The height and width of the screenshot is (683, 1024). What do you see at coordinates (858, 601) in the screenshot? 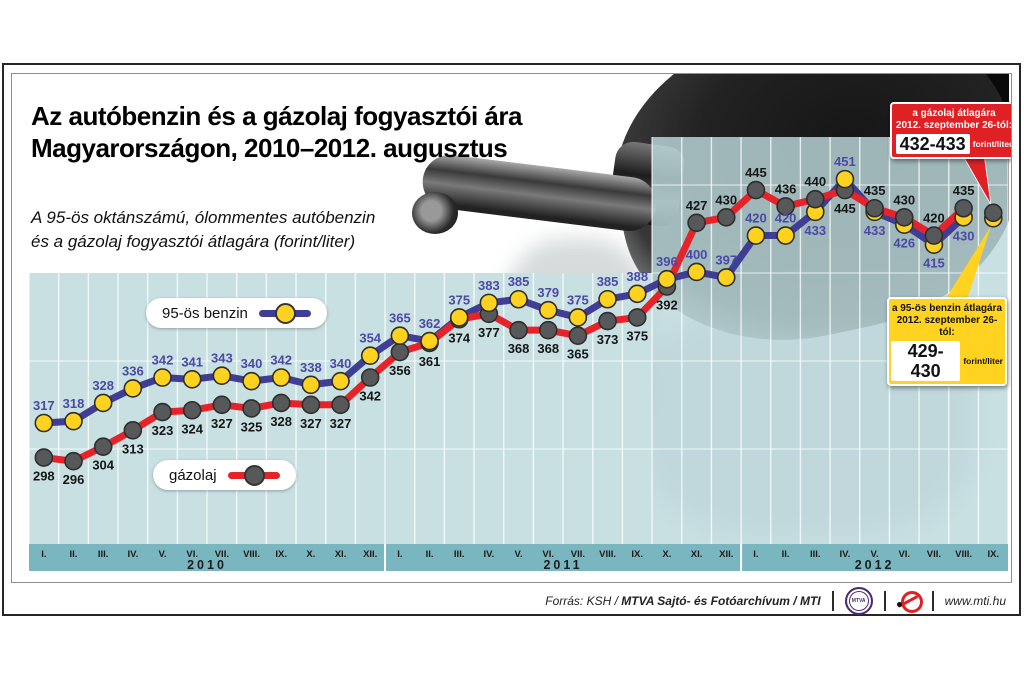
I see `mtva-logo-icon: MTVA` at bounding box center [858, 601].